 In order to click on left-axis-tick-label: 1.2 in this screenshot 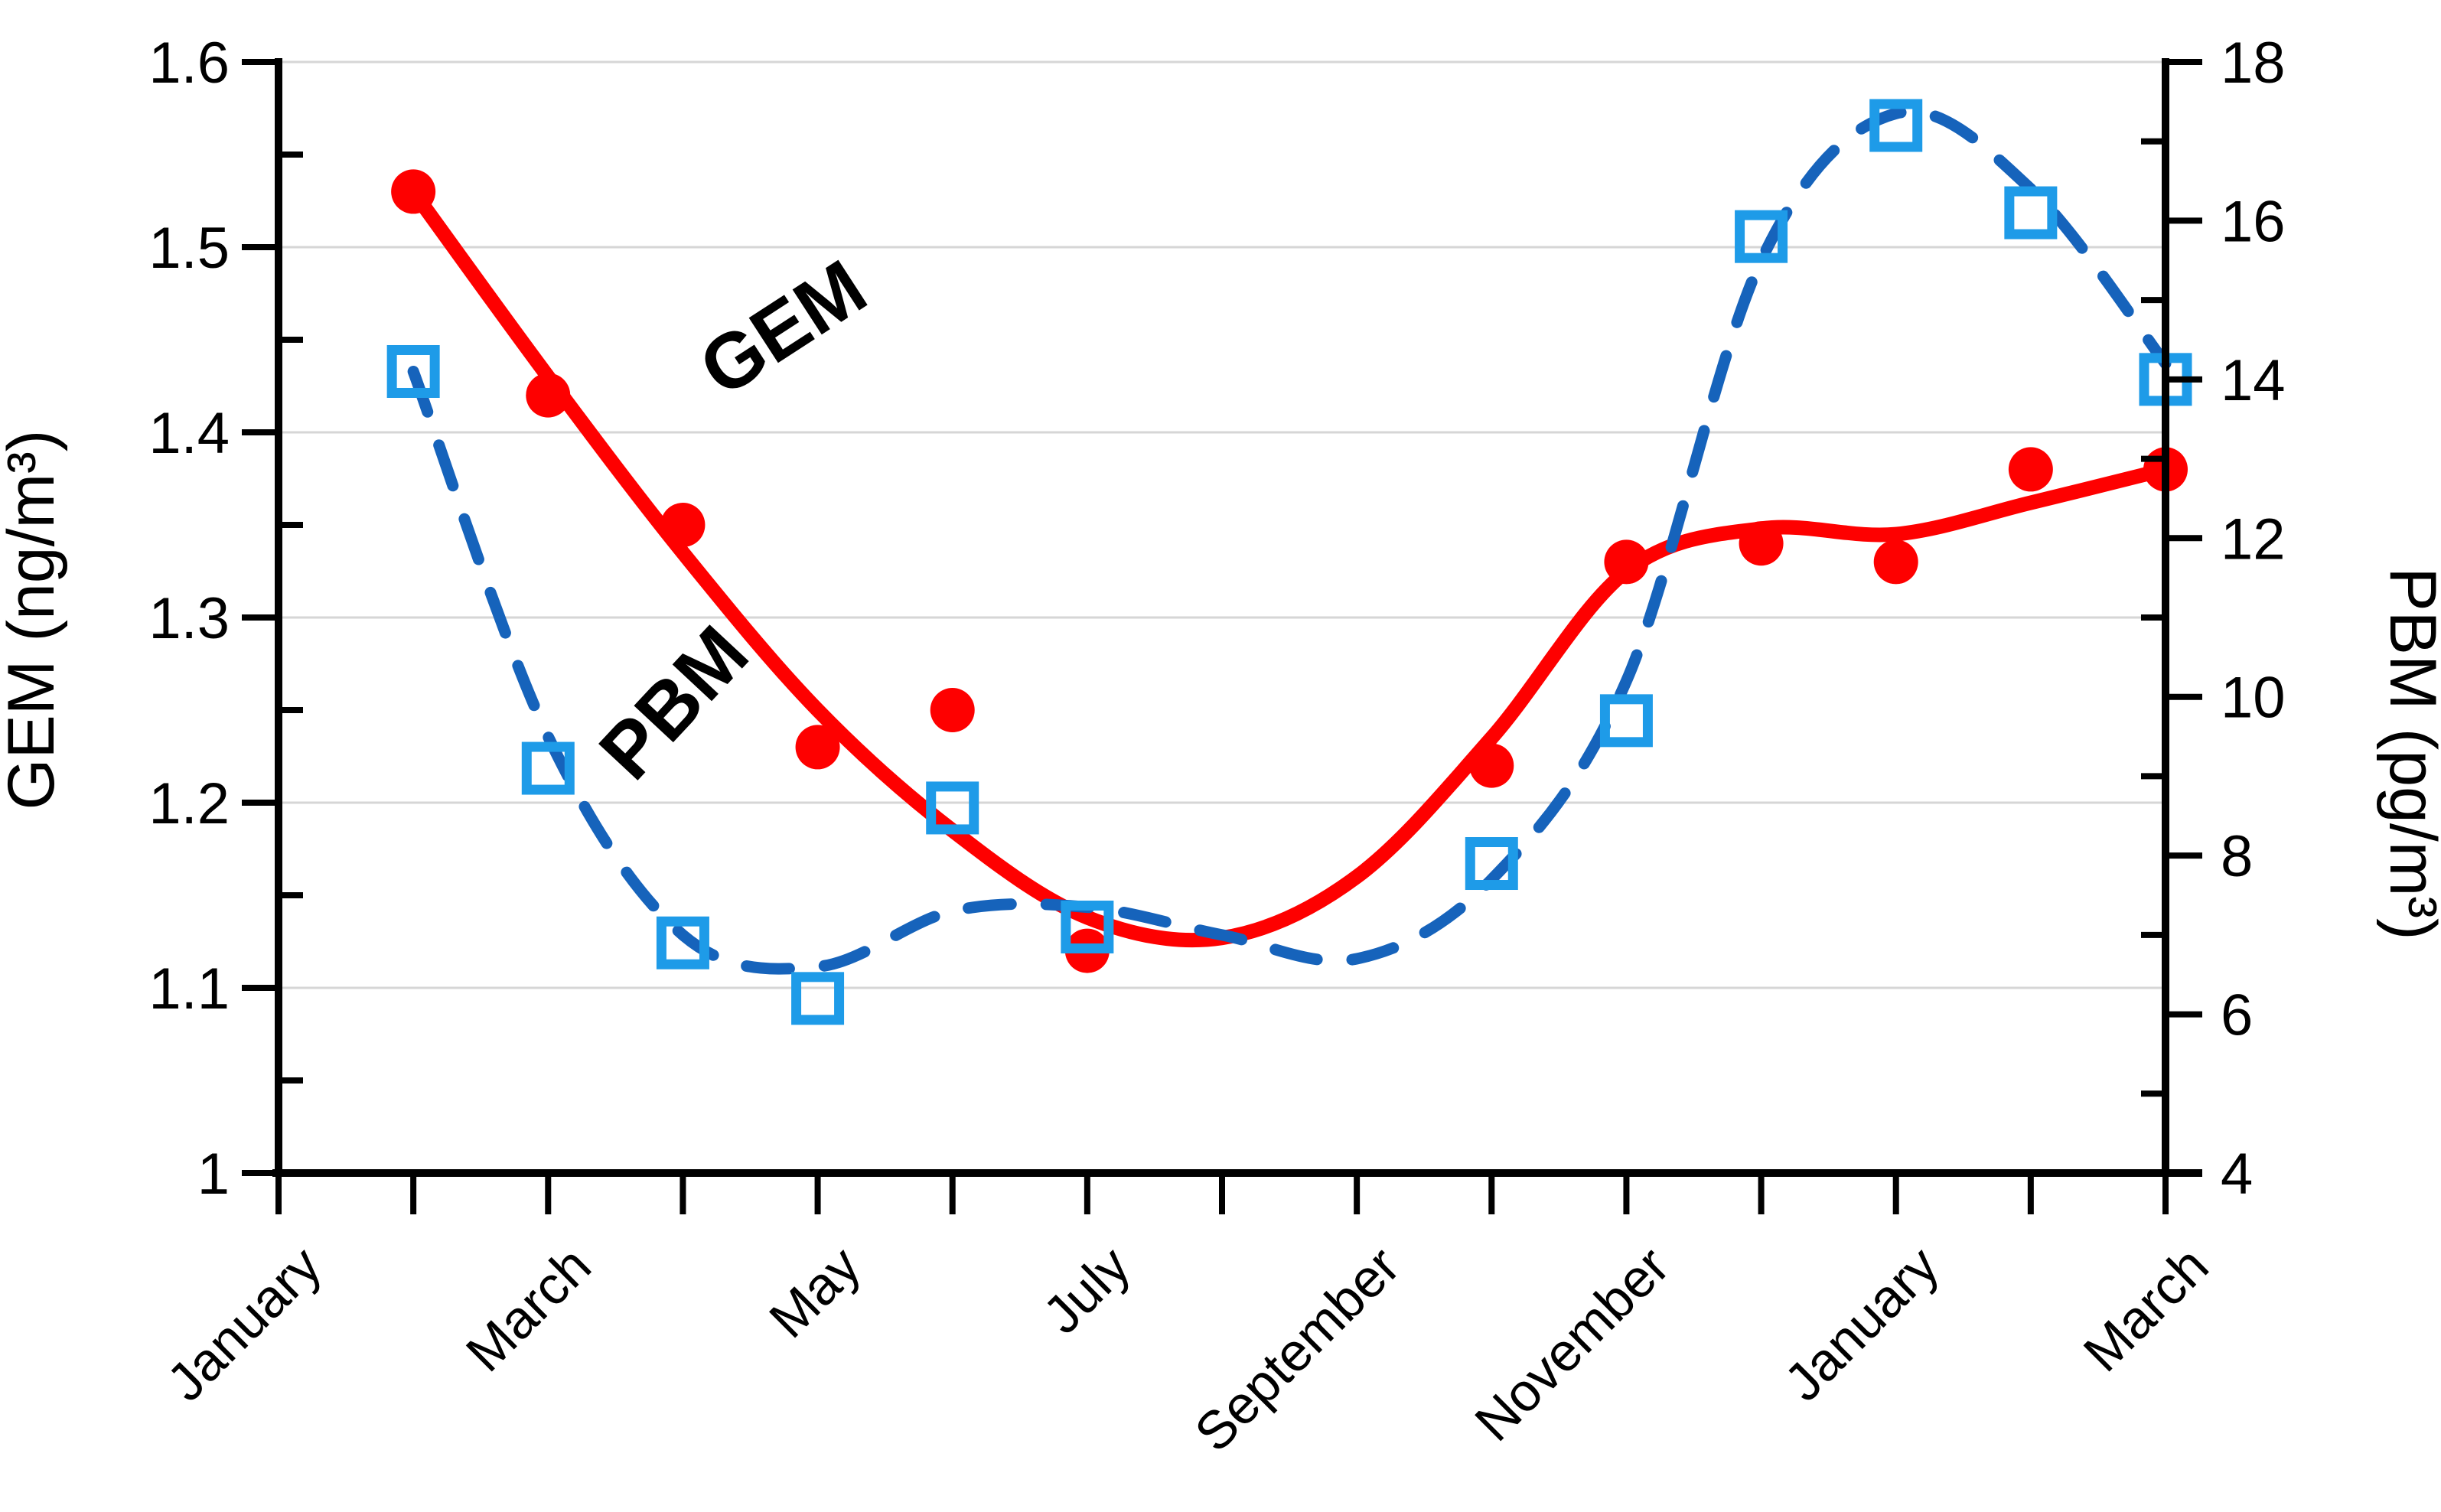, I will do `click(189, 803)`.